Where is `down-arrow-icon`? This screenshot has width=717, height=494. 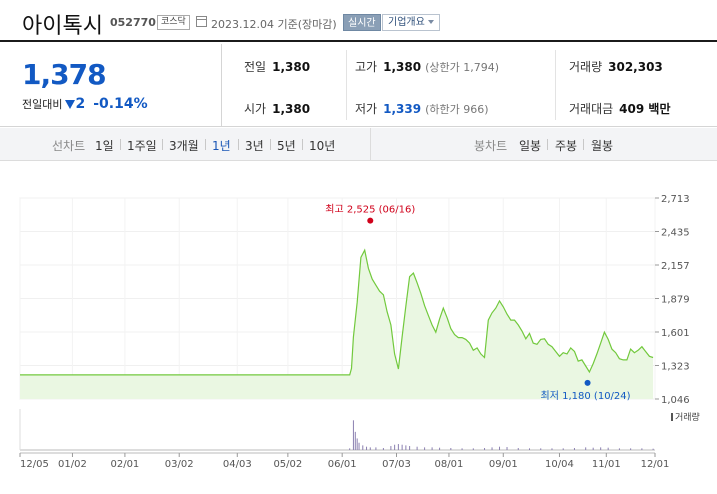
down-arrow-icon is located at coordinates (70, 104).